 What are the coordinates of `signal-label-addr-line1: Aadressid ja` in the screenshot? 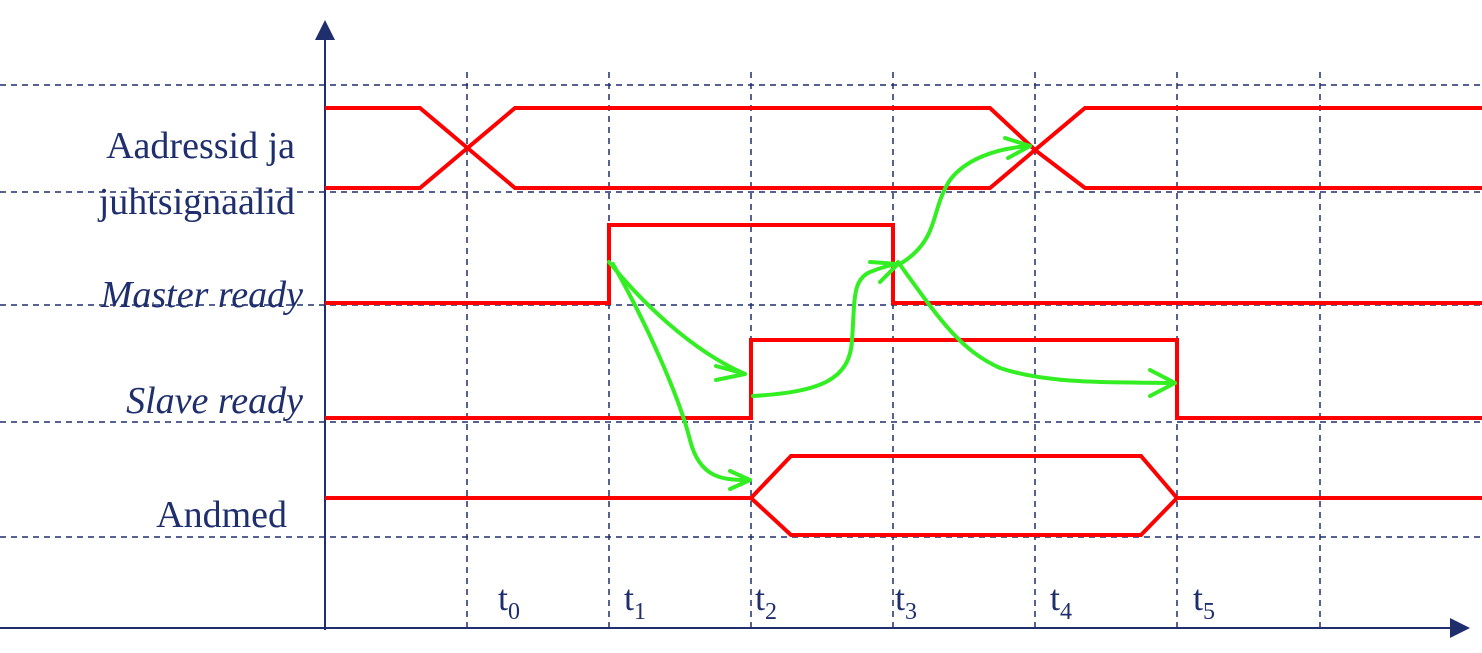 It's located at (200, 146).